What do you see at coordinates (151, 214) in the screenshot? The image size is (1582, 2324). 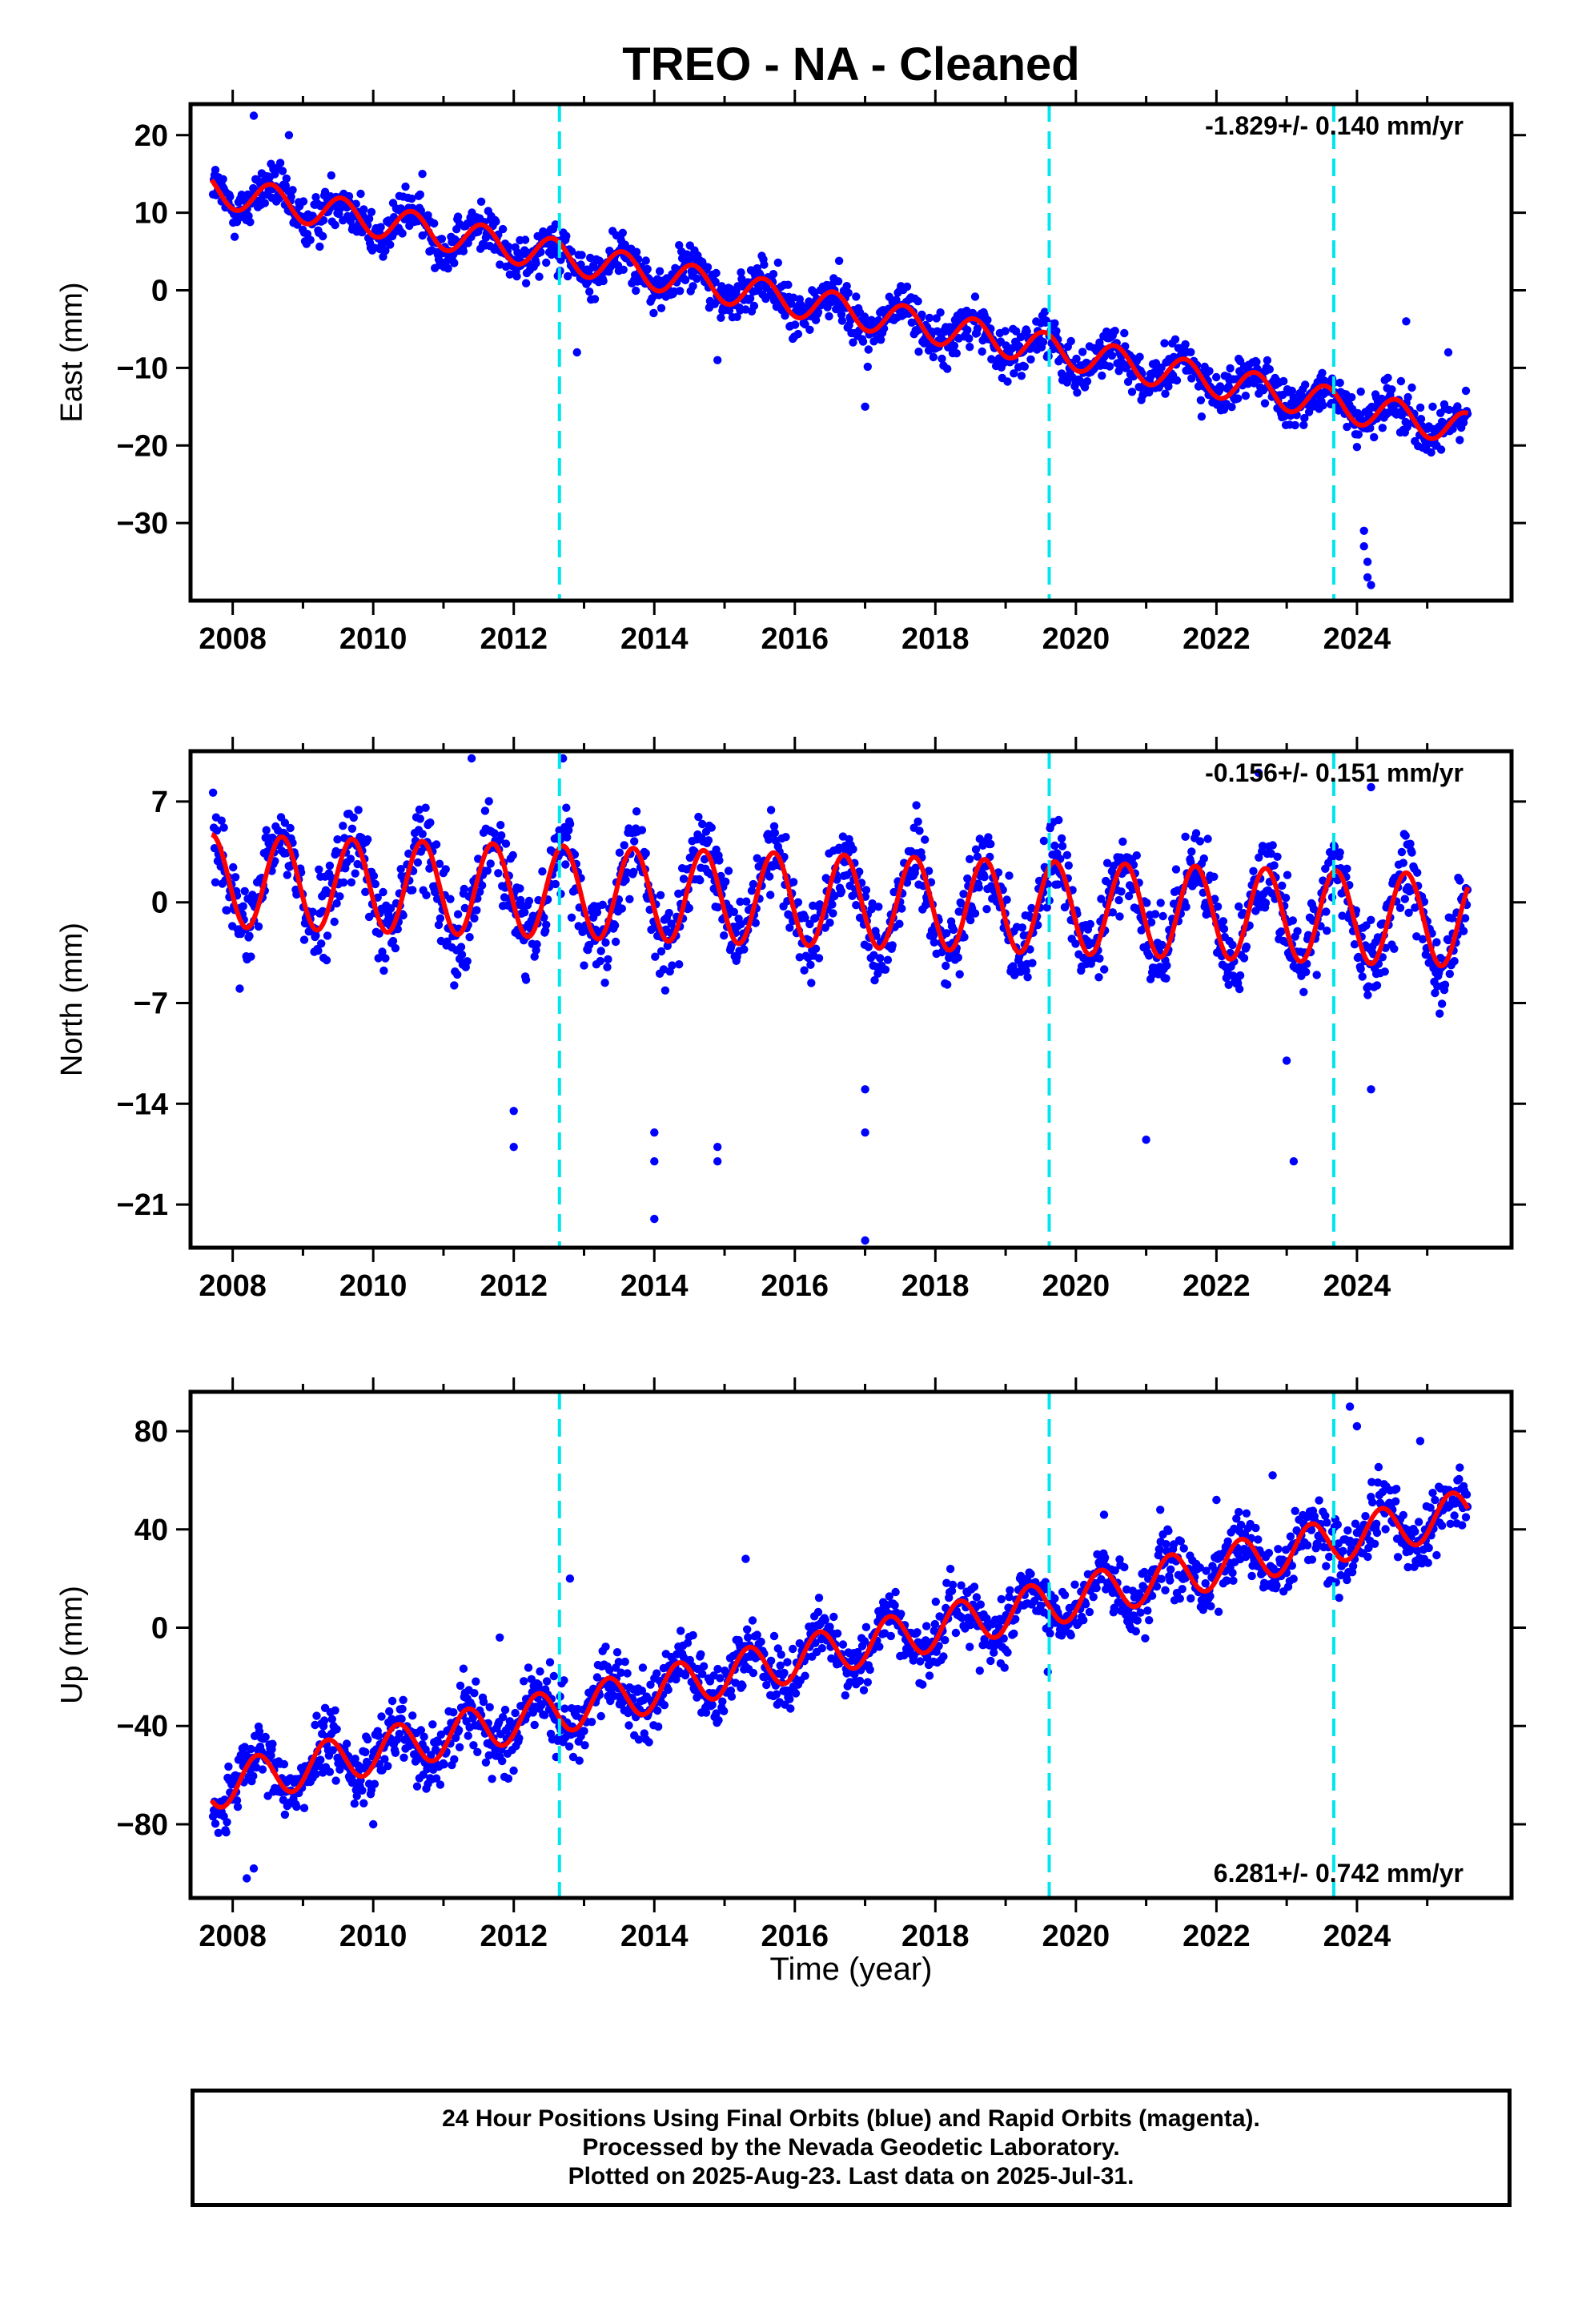 I see `y-tick-label: 10` at bounding box center [151, 214].